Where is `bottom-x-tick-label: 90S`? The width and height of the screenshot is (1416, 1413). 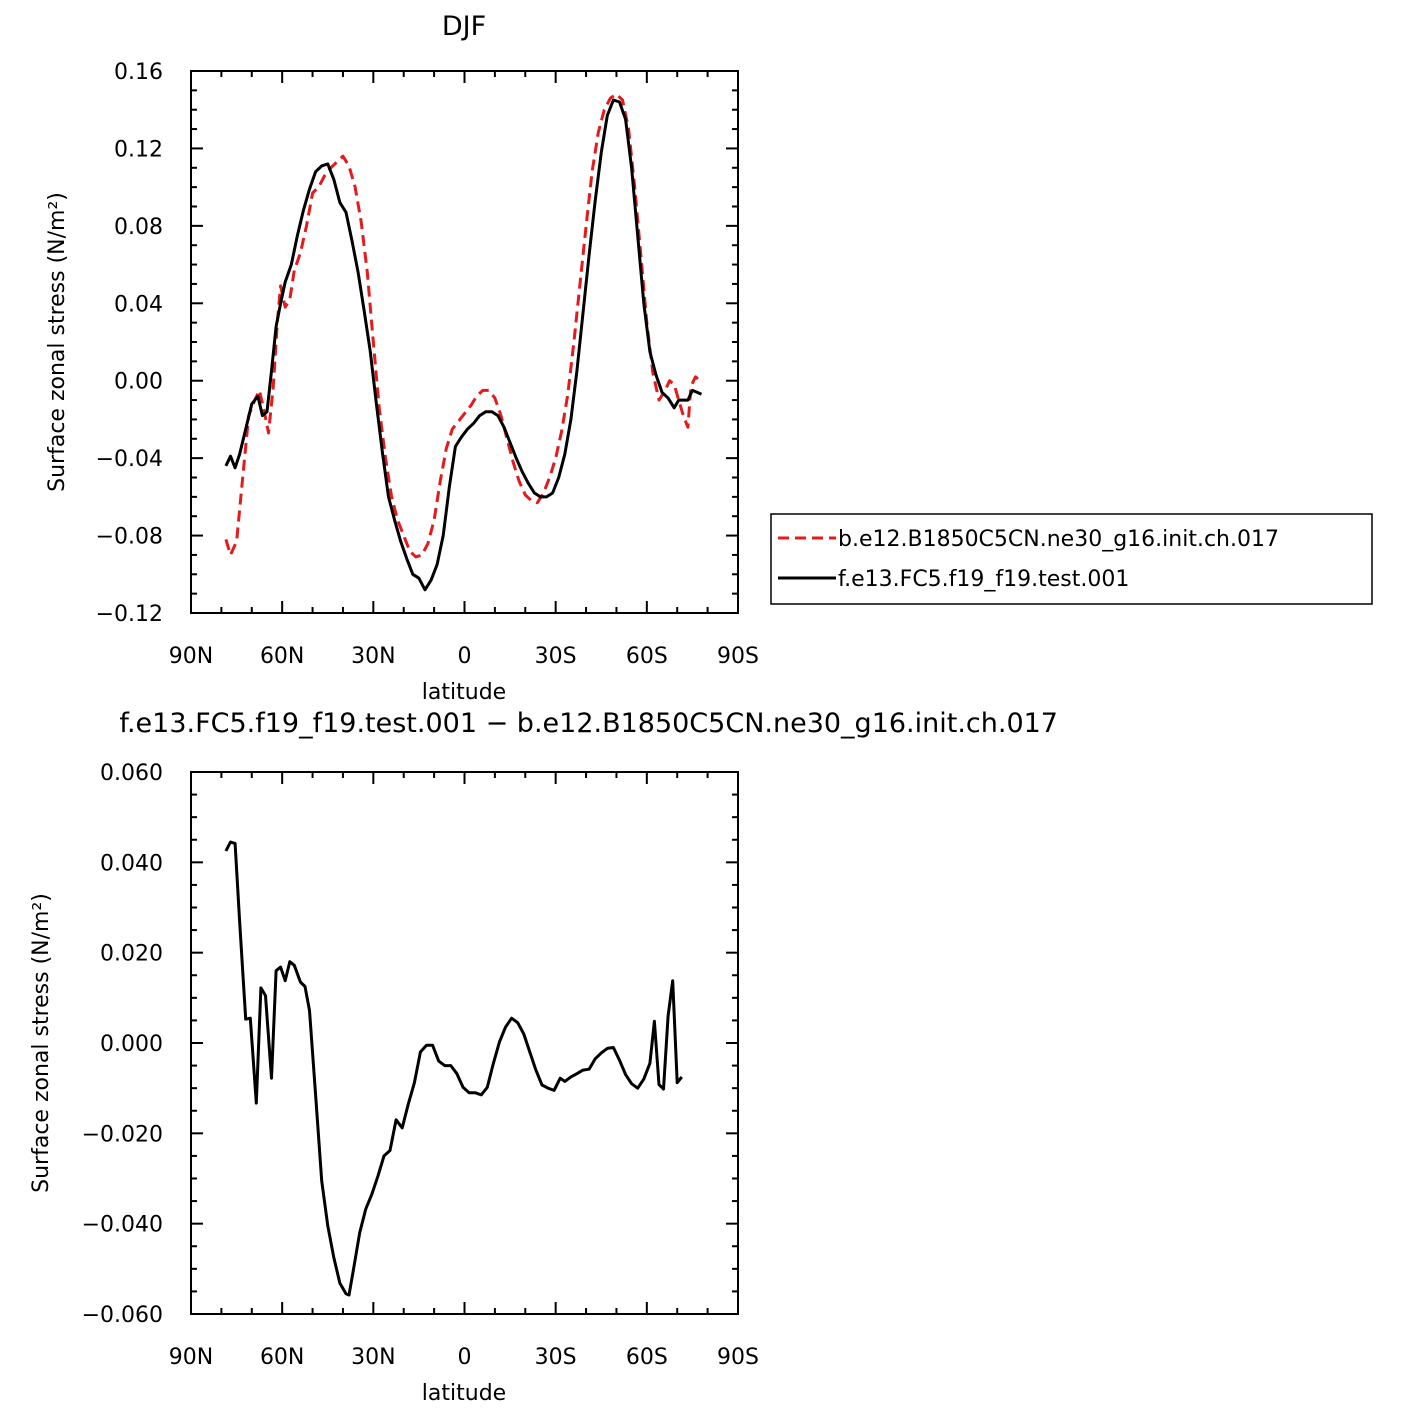 bottom-x-tick-label: 90S is located at coordinates (738, 1357).